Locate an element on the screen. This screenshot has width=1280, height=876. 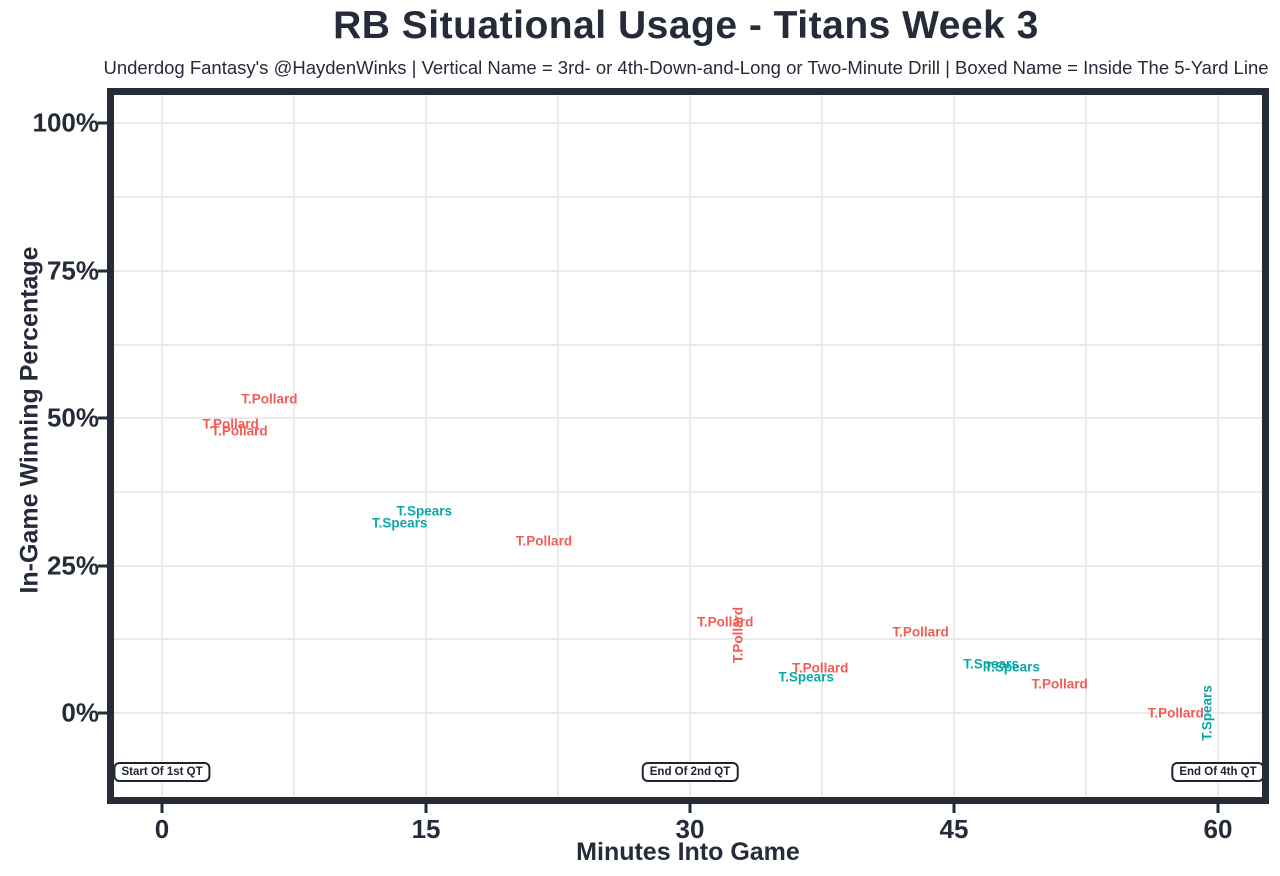
x-tick-label: 45 is located at coordinates (954, 829).